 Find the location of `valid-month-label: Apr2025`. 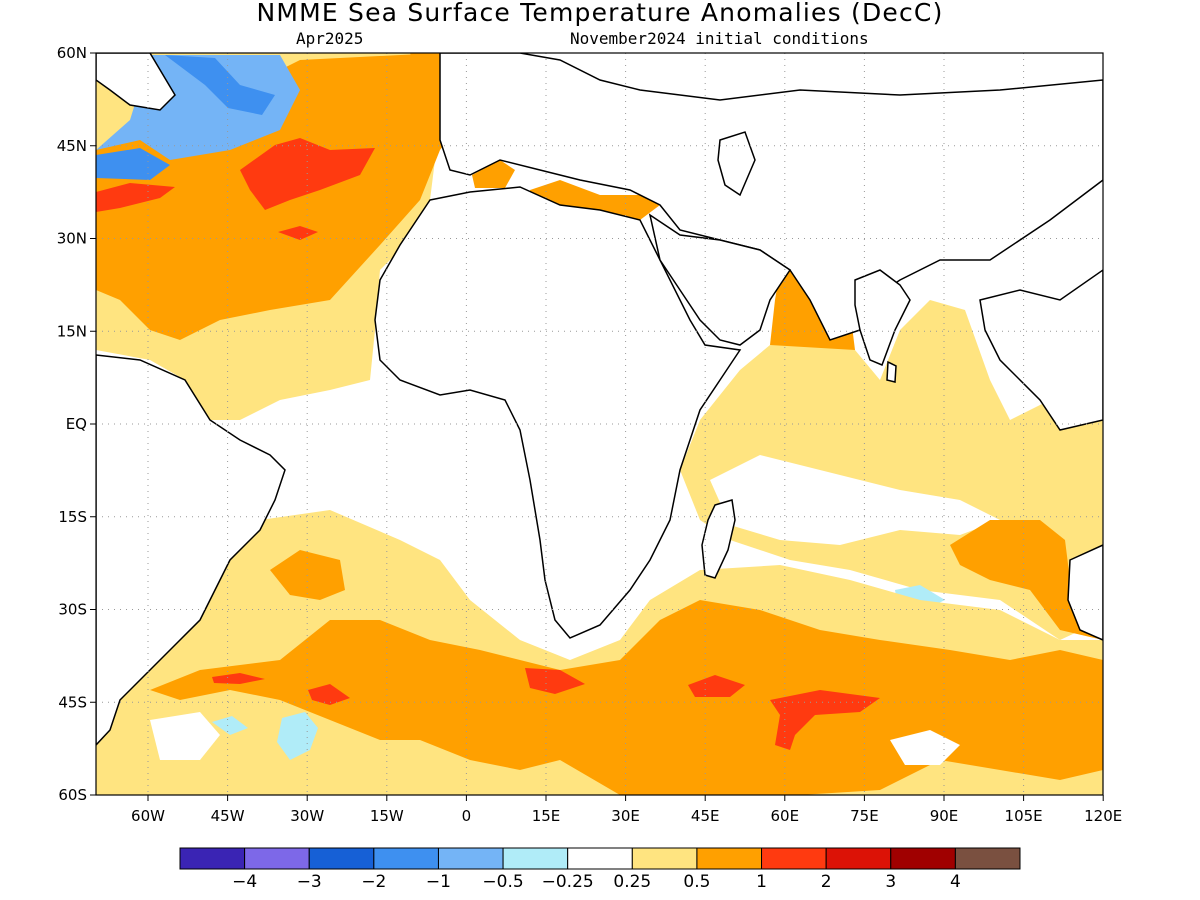

valid-month-label: Apr2025 is located at coordinates (330, 38).